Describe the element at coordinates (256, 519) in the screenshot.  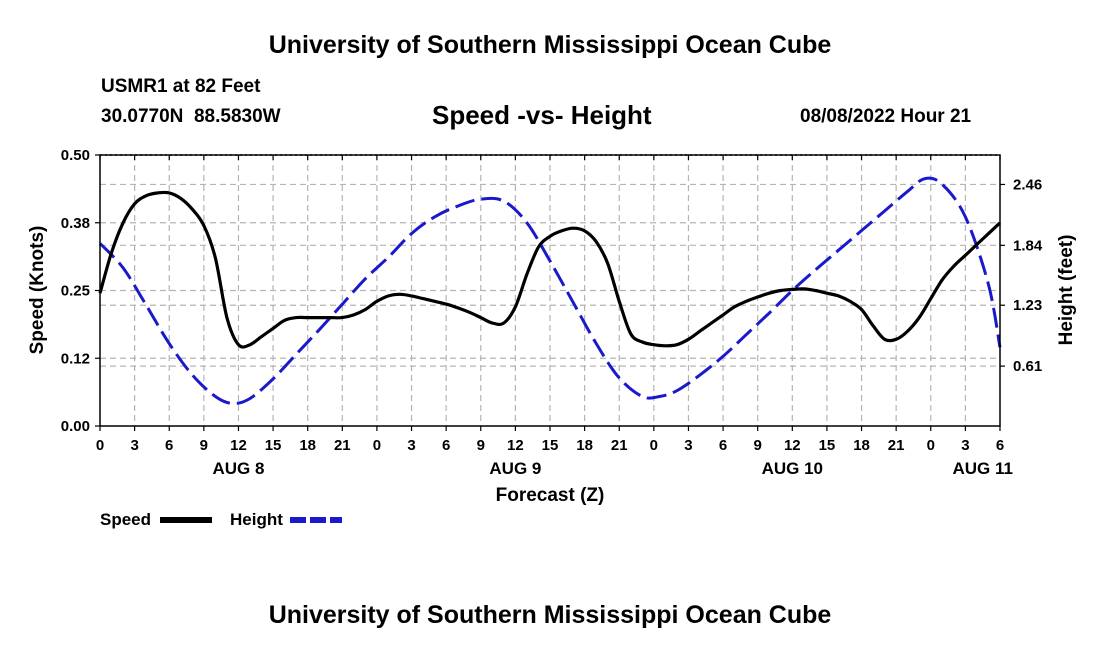
I see `legend-height-label: Height` at that location.